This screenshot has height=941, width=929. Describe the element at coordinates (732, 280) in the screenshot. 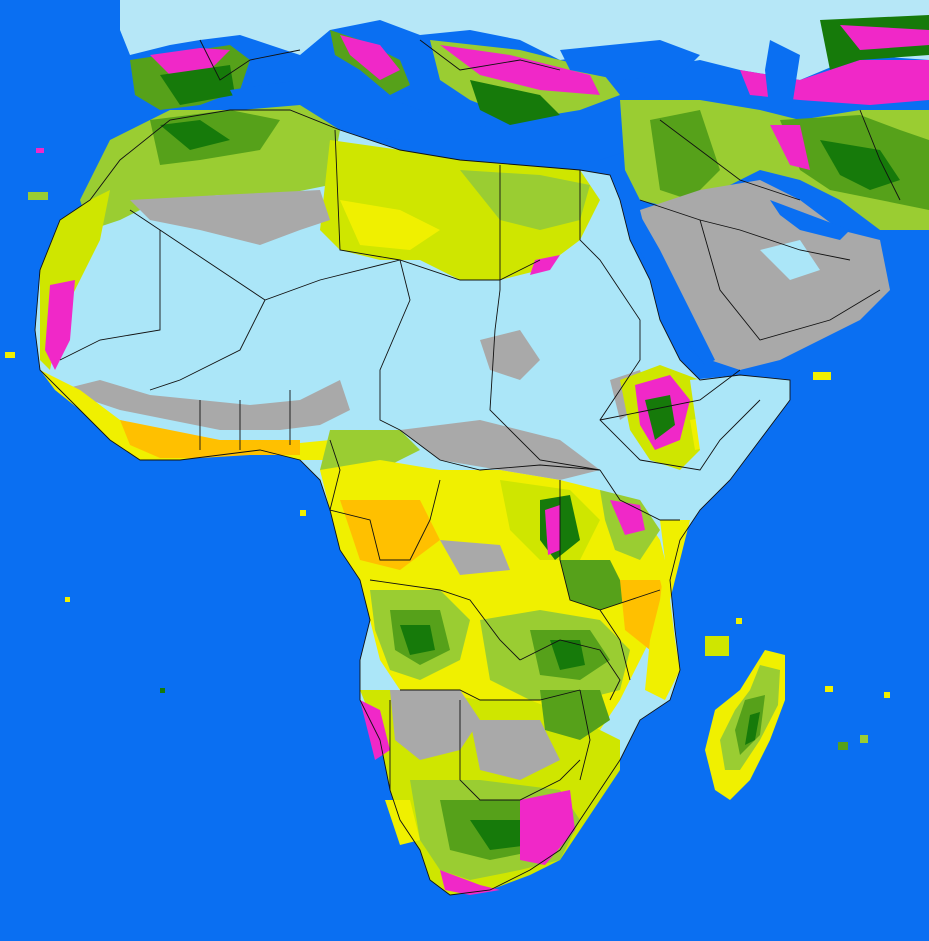

I see `red-sea` at that location.